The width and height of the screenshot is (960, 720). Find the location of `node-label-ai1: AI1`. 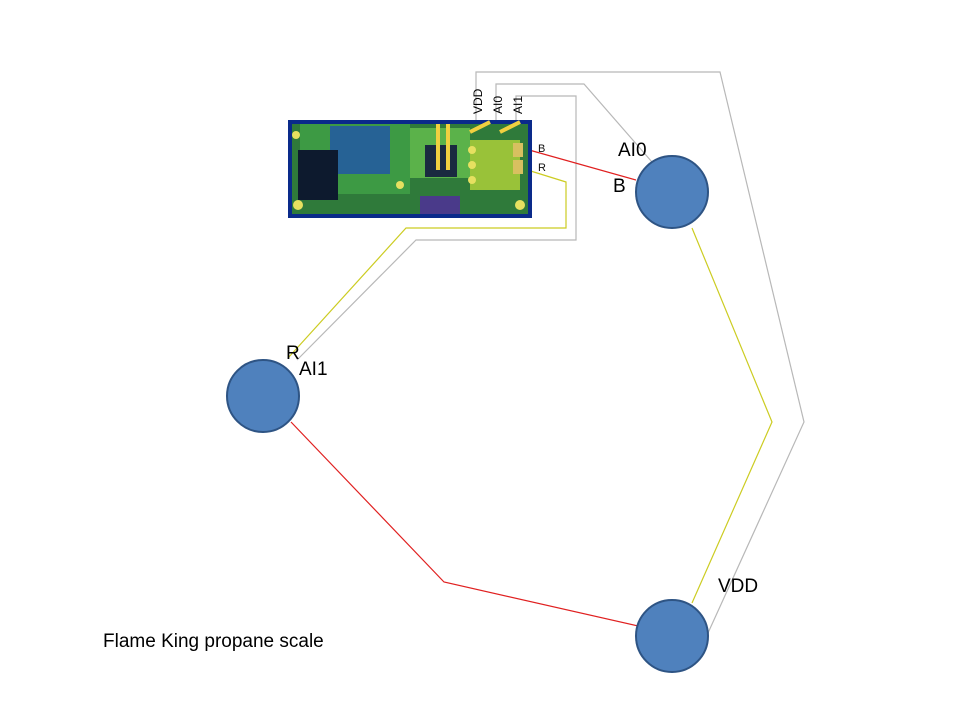

node-label-ai1: AI1 is located at coordinates (313, 369).